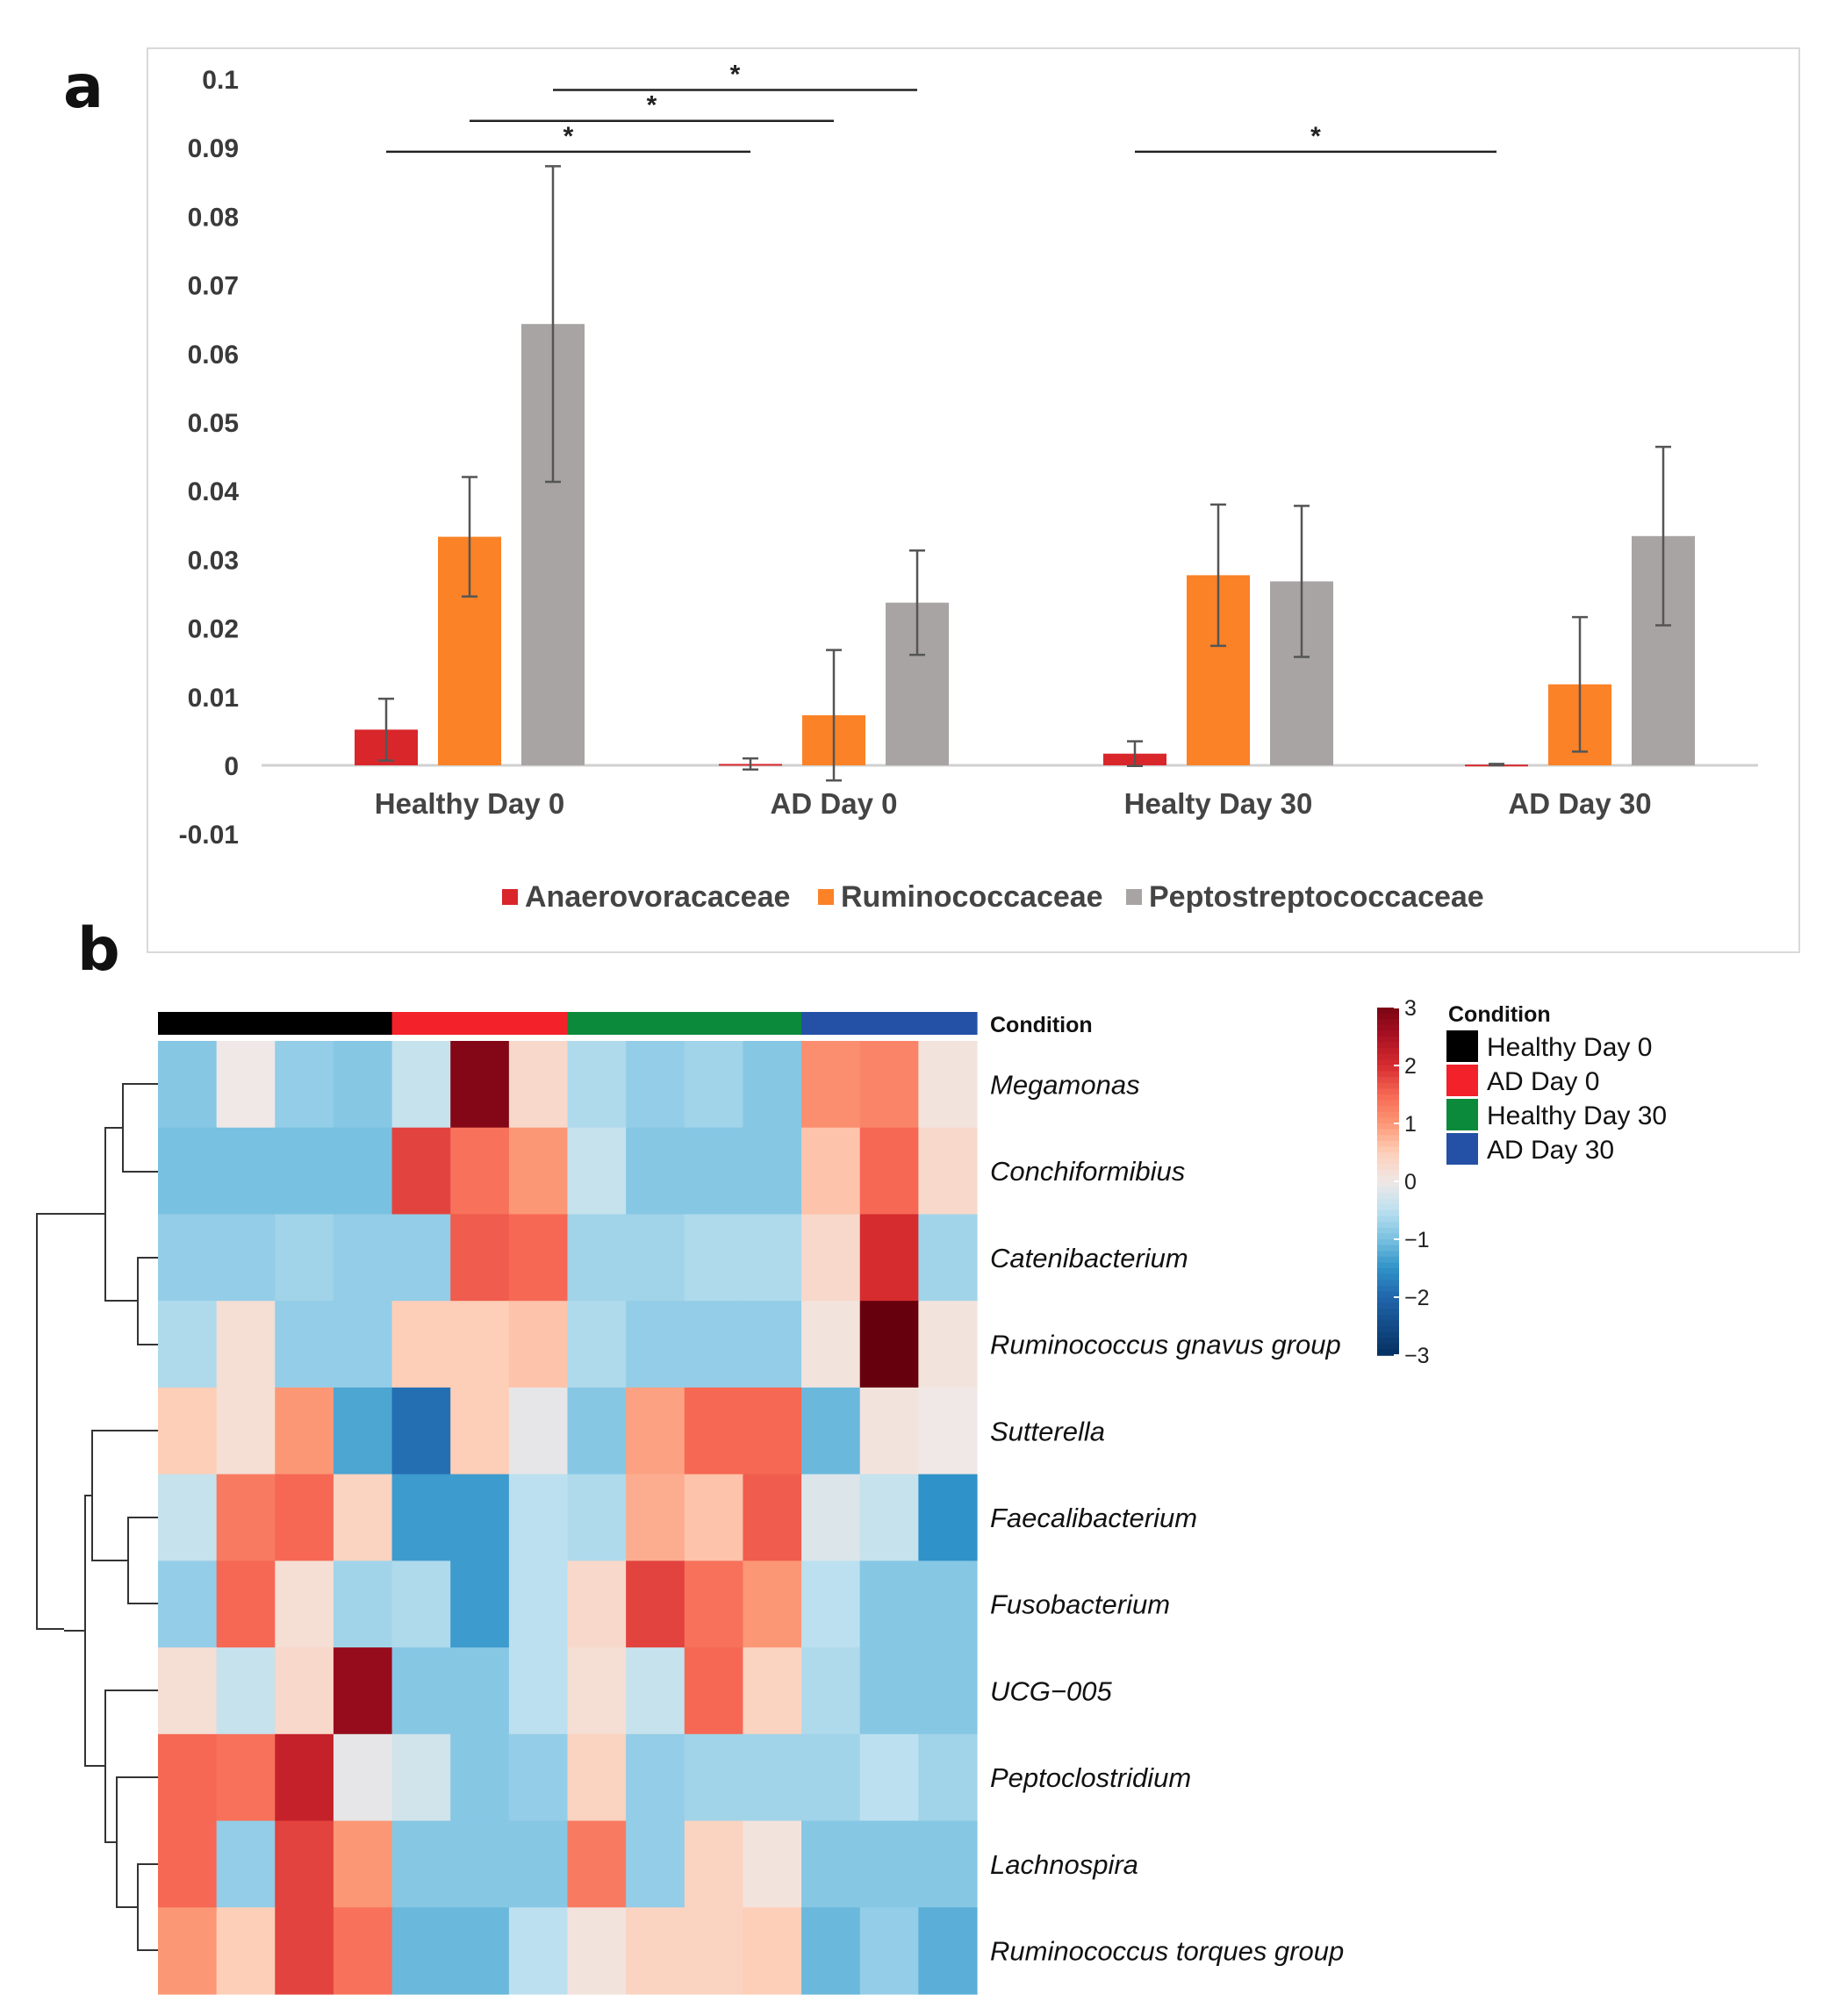 Image resolution: width=1823 pixels, height=2016 pixels. What do you see at coordinates (1089, 1258) in the screenshot?
I see `row-label: Catenibacterium` at bounding box center [1089, 1258].